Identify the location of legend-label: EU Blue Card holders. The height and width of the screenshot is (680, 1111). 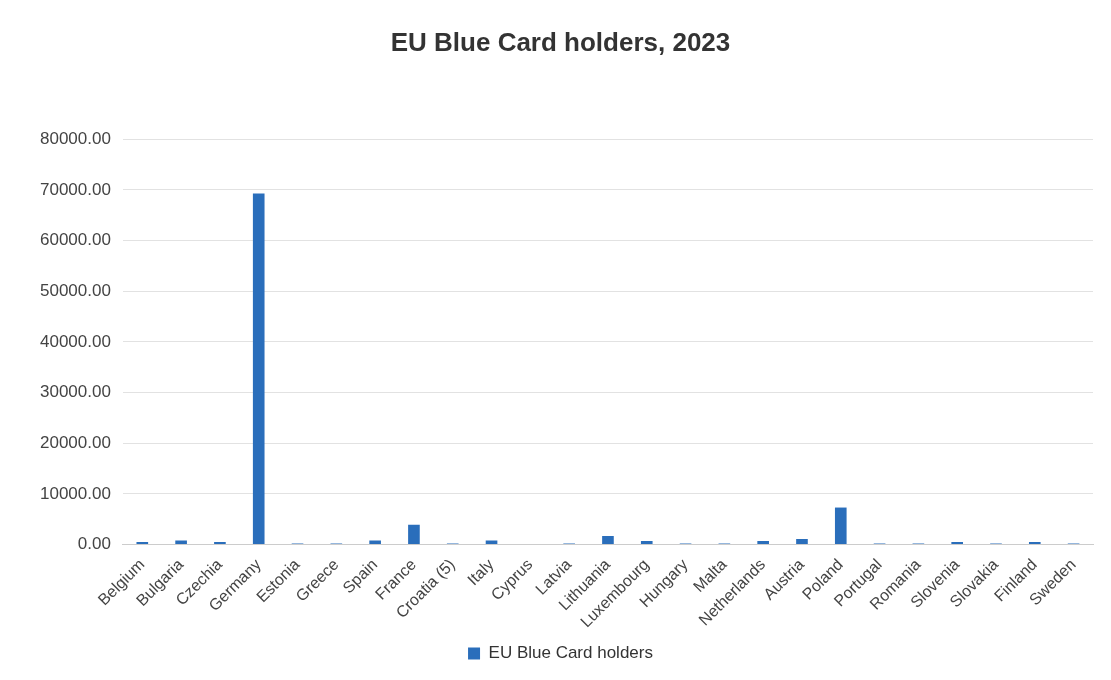
(570, 653).